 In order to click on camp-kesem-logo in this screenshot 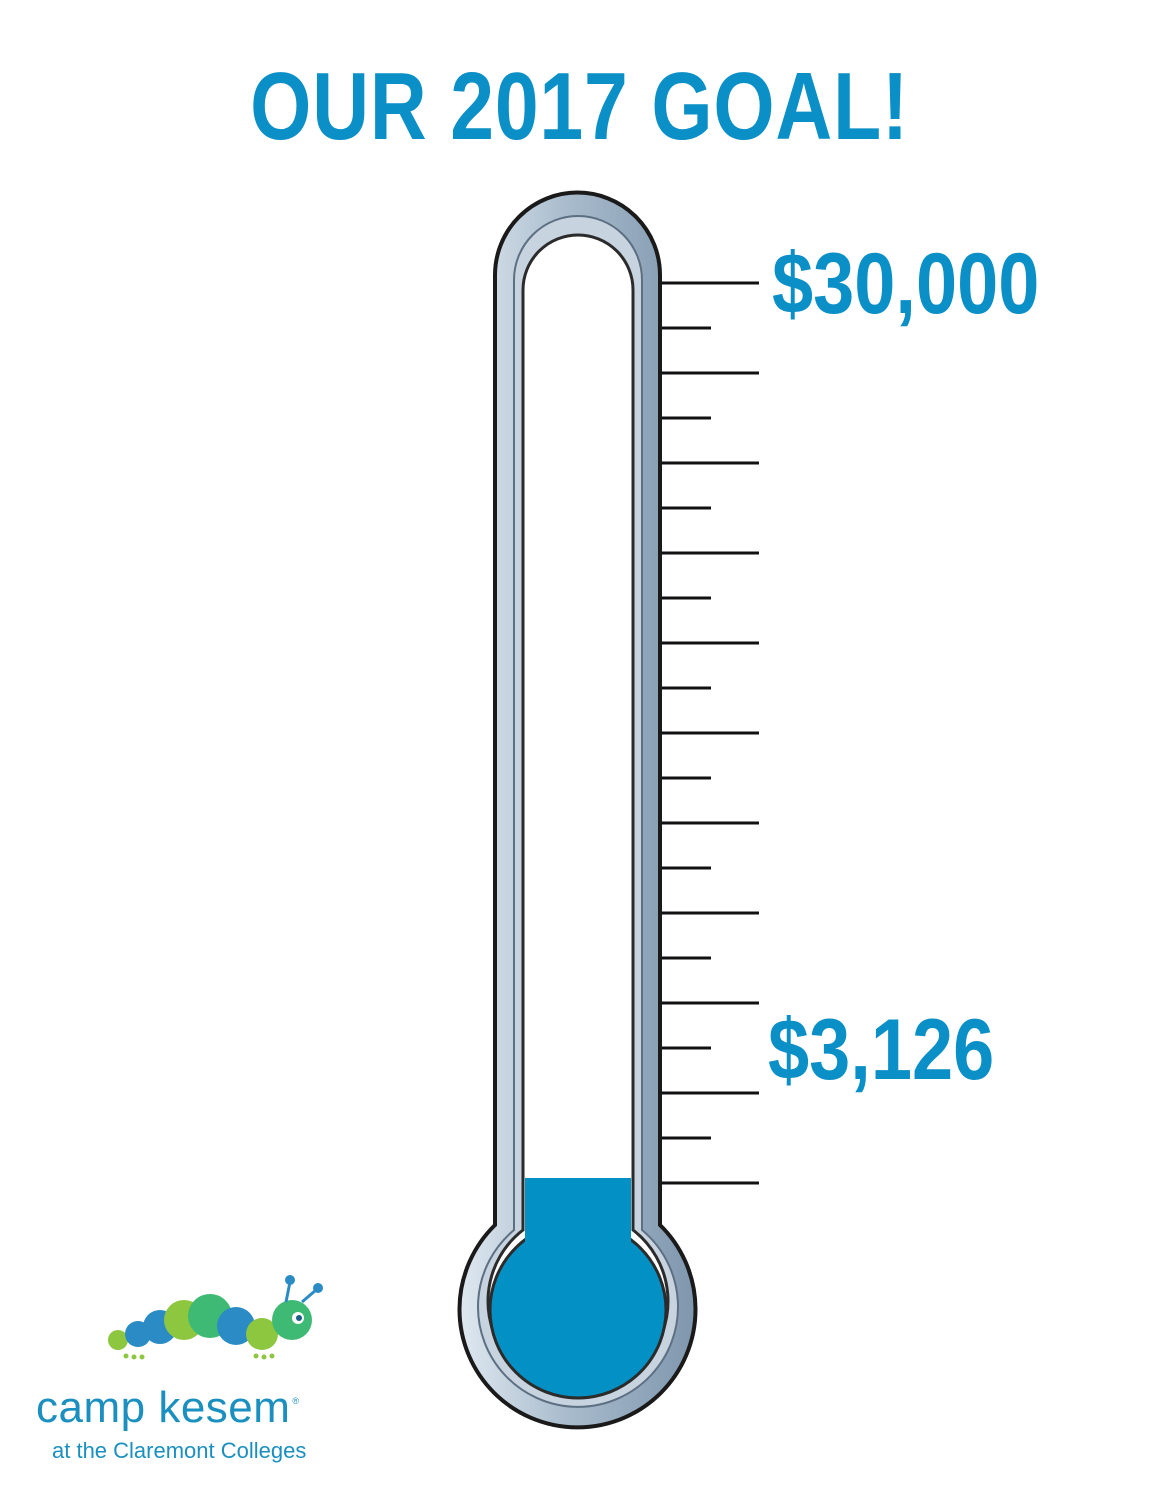, I will do `click(215, 1317)`.